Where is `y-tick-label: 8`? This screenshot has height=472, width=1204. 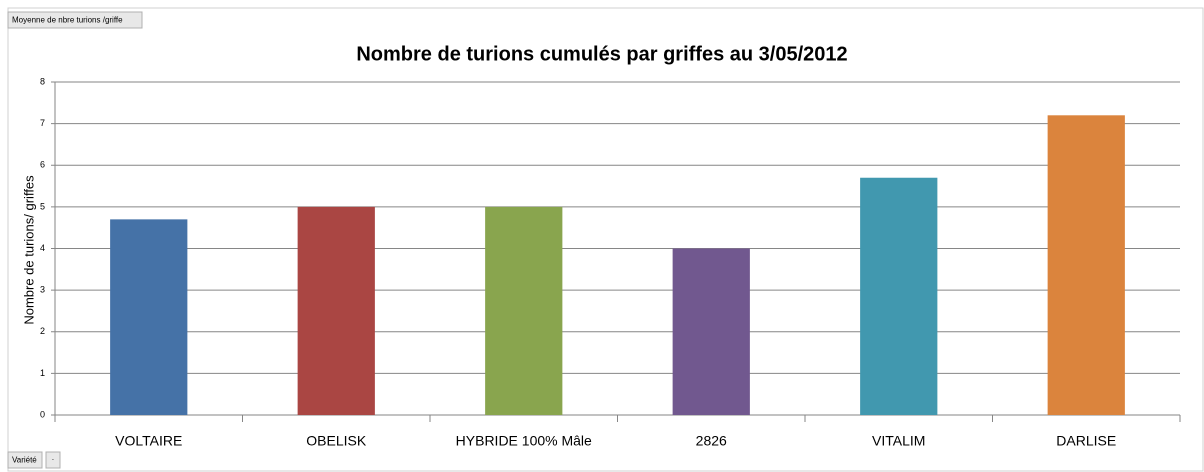
y-tick-label: 8 is located at coordinates (42, 81).